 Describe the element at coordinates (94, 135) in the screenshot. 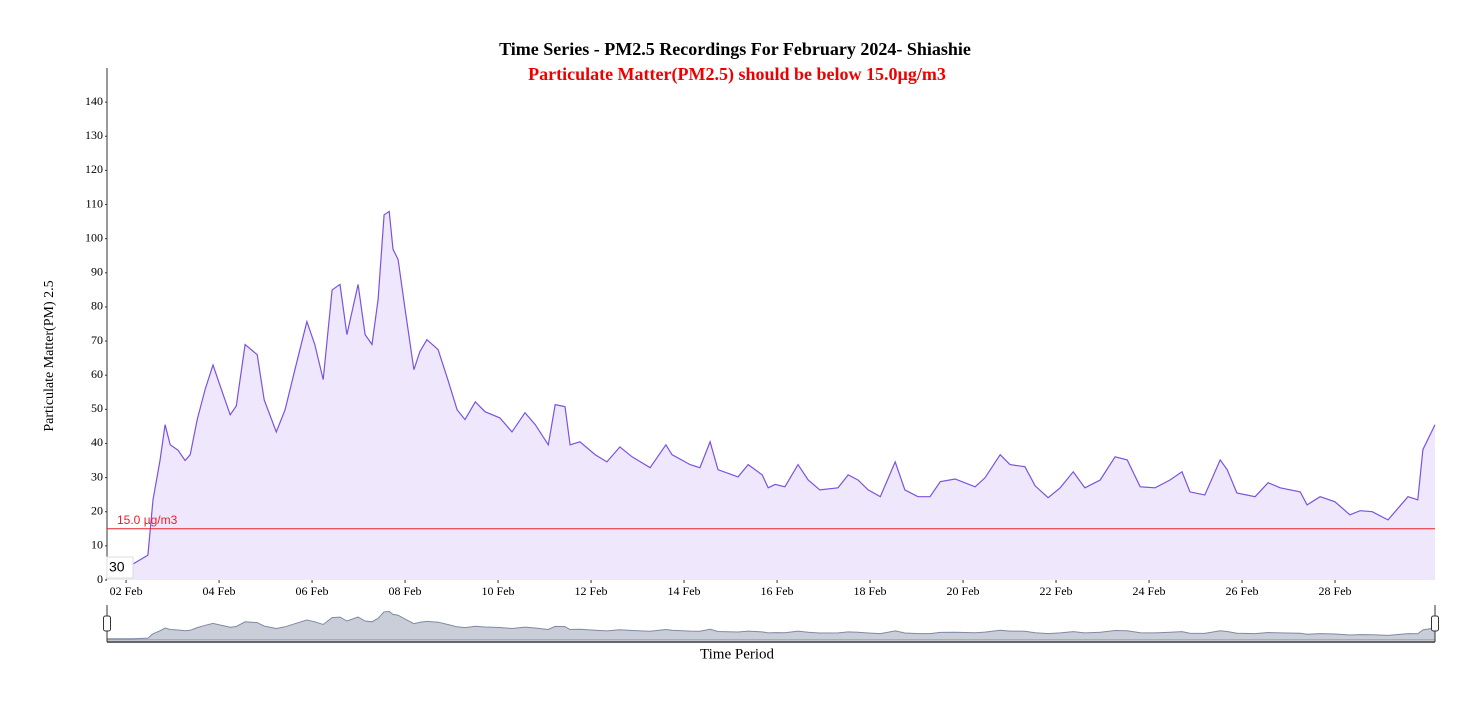

I see `y-tick-label: 130` at that location.